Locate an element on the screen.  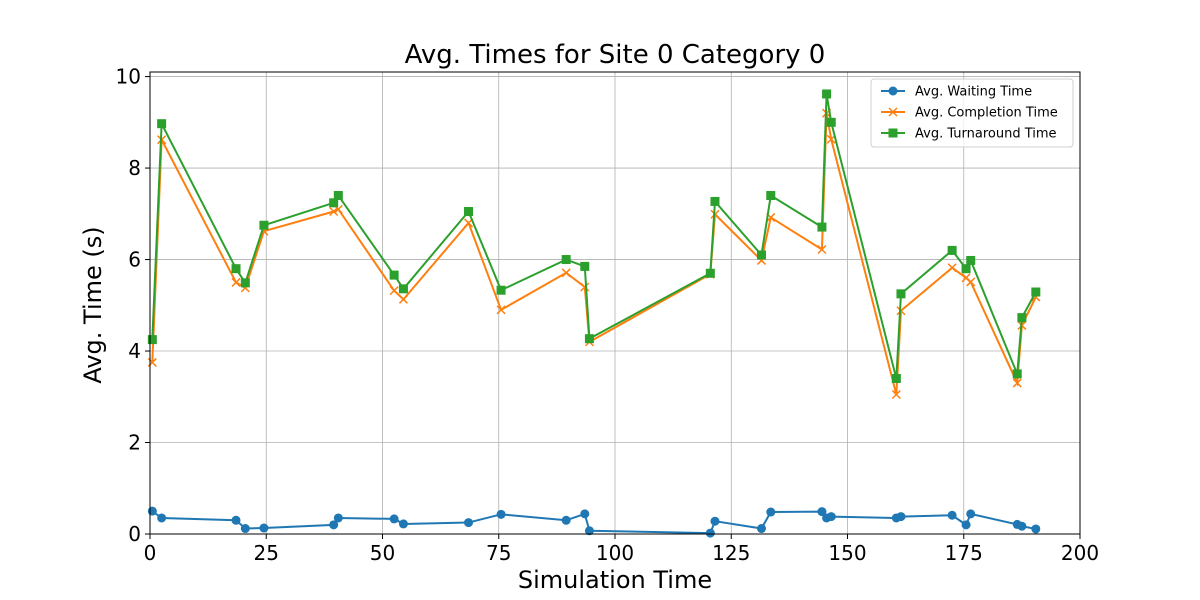
x-tick-label: 125 is located at coordinates (731, 553).